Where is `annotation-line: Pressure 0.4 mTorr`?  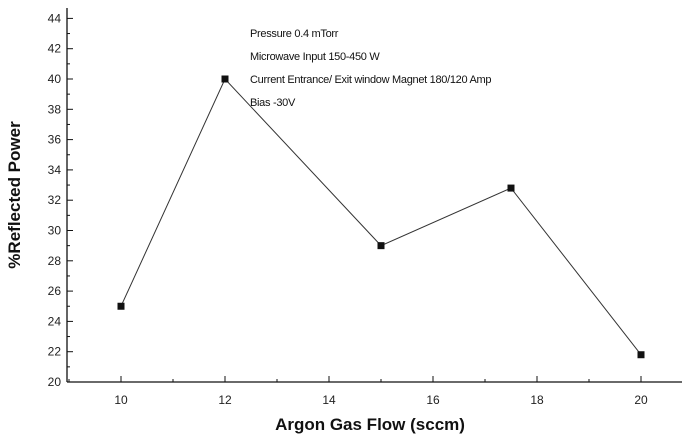 annotation-line: Pressure 0.4 mTorr is located at coordinates (294, 34).